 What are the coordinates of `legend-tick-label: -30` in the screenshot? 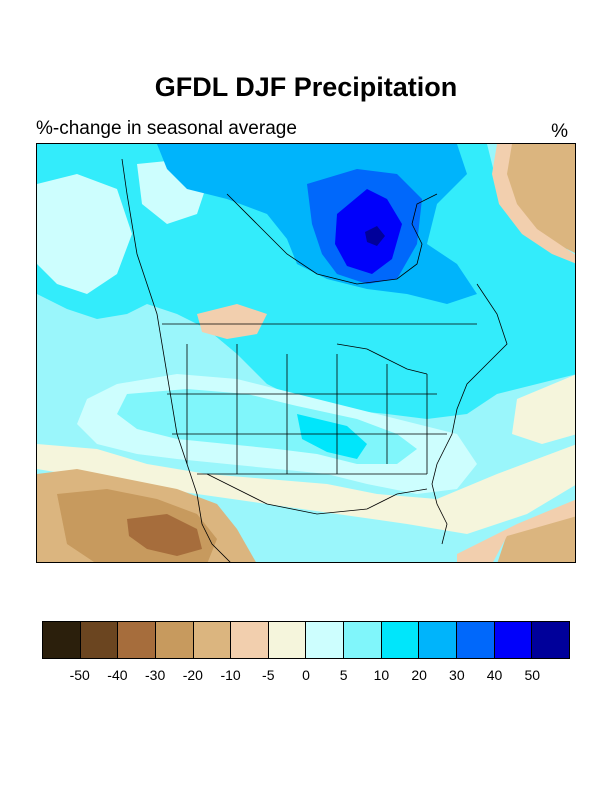 It's located at (155, 675).